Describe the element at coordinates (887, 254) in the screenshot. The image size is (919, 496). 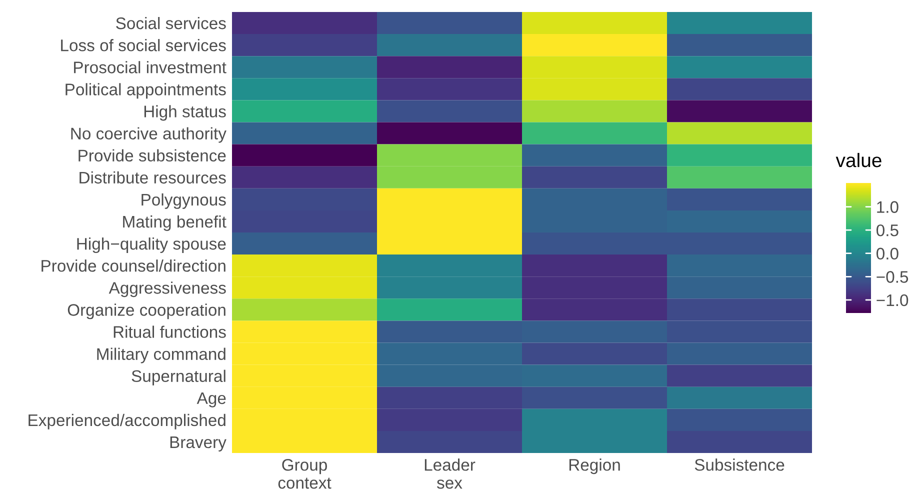
I see `color-bar-label: 0.0` at that location.